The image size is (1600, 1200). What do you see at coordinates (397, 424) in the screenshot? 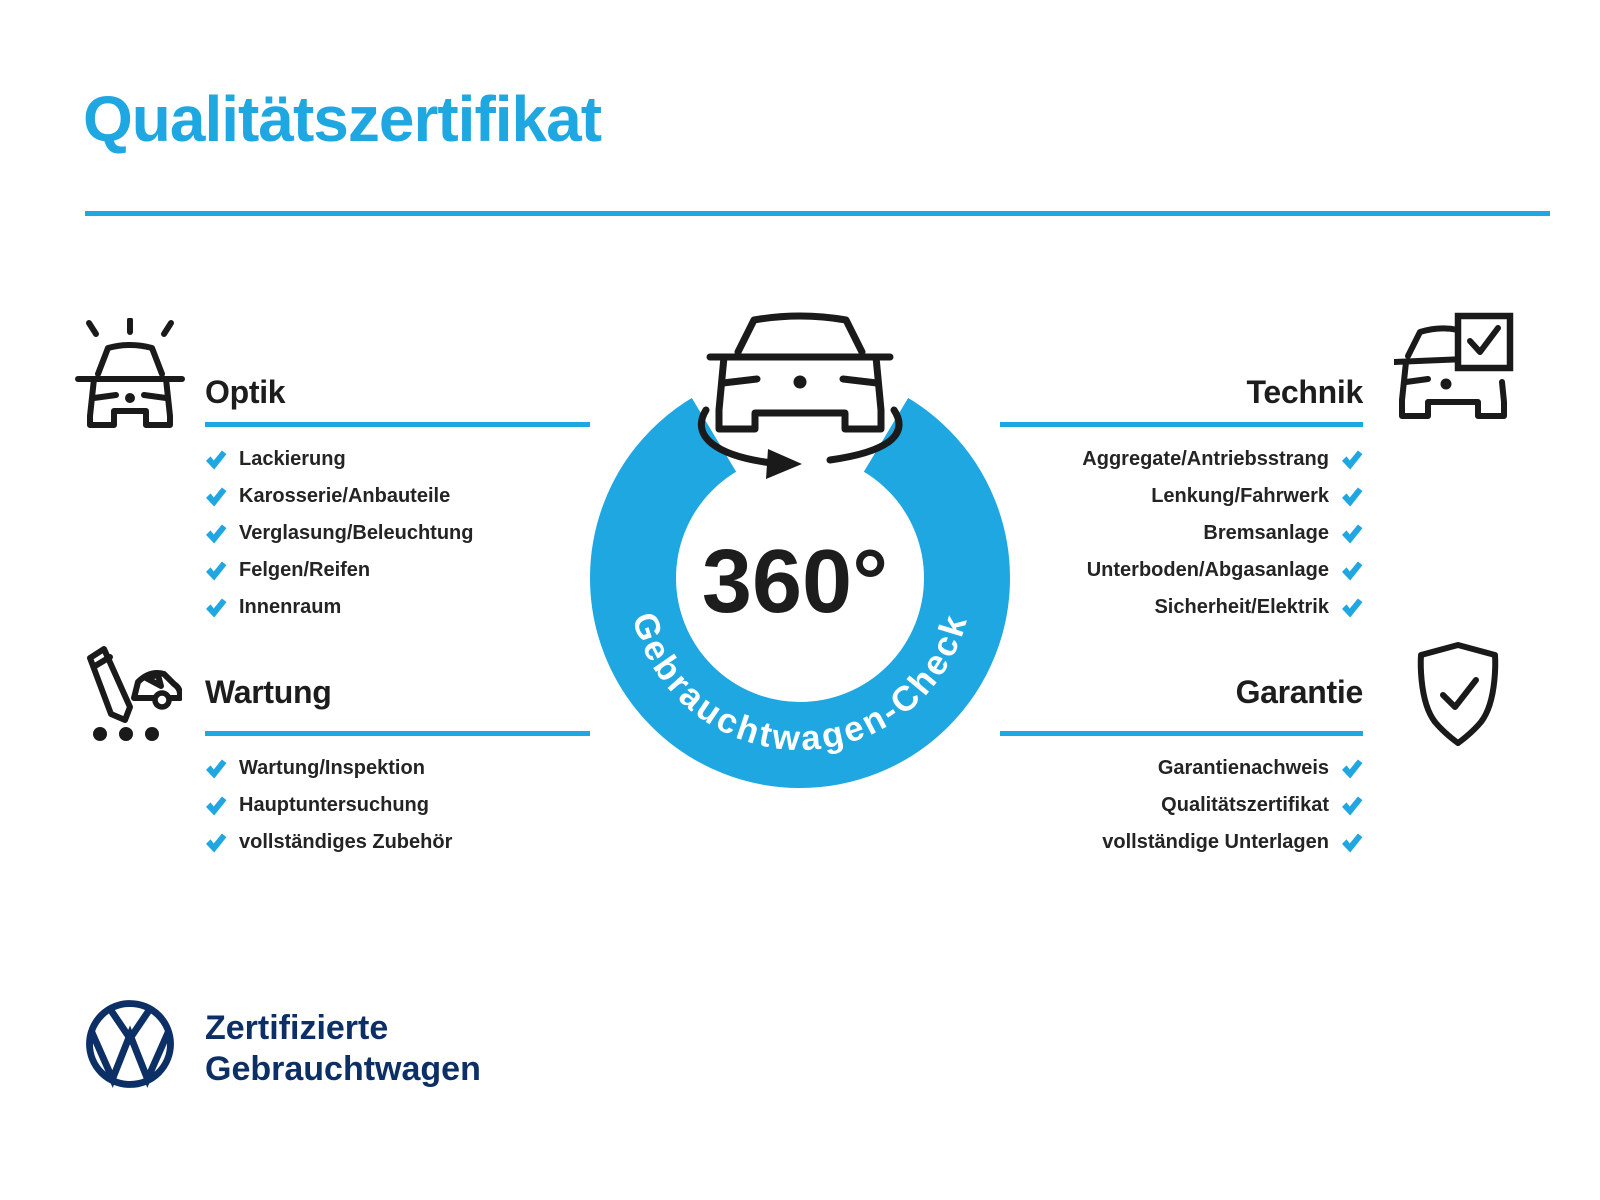
I see `section-rule-optik` at bounding box center [397, 424].